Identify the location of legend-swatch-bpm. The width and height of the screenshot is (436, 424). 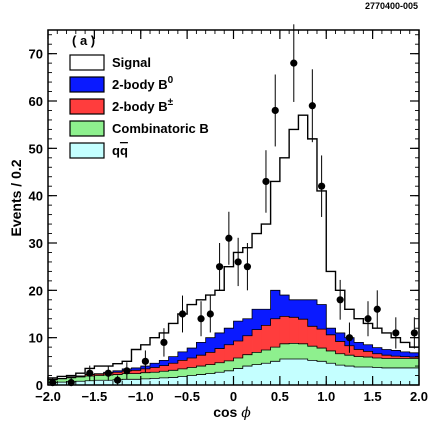
(87, 106).